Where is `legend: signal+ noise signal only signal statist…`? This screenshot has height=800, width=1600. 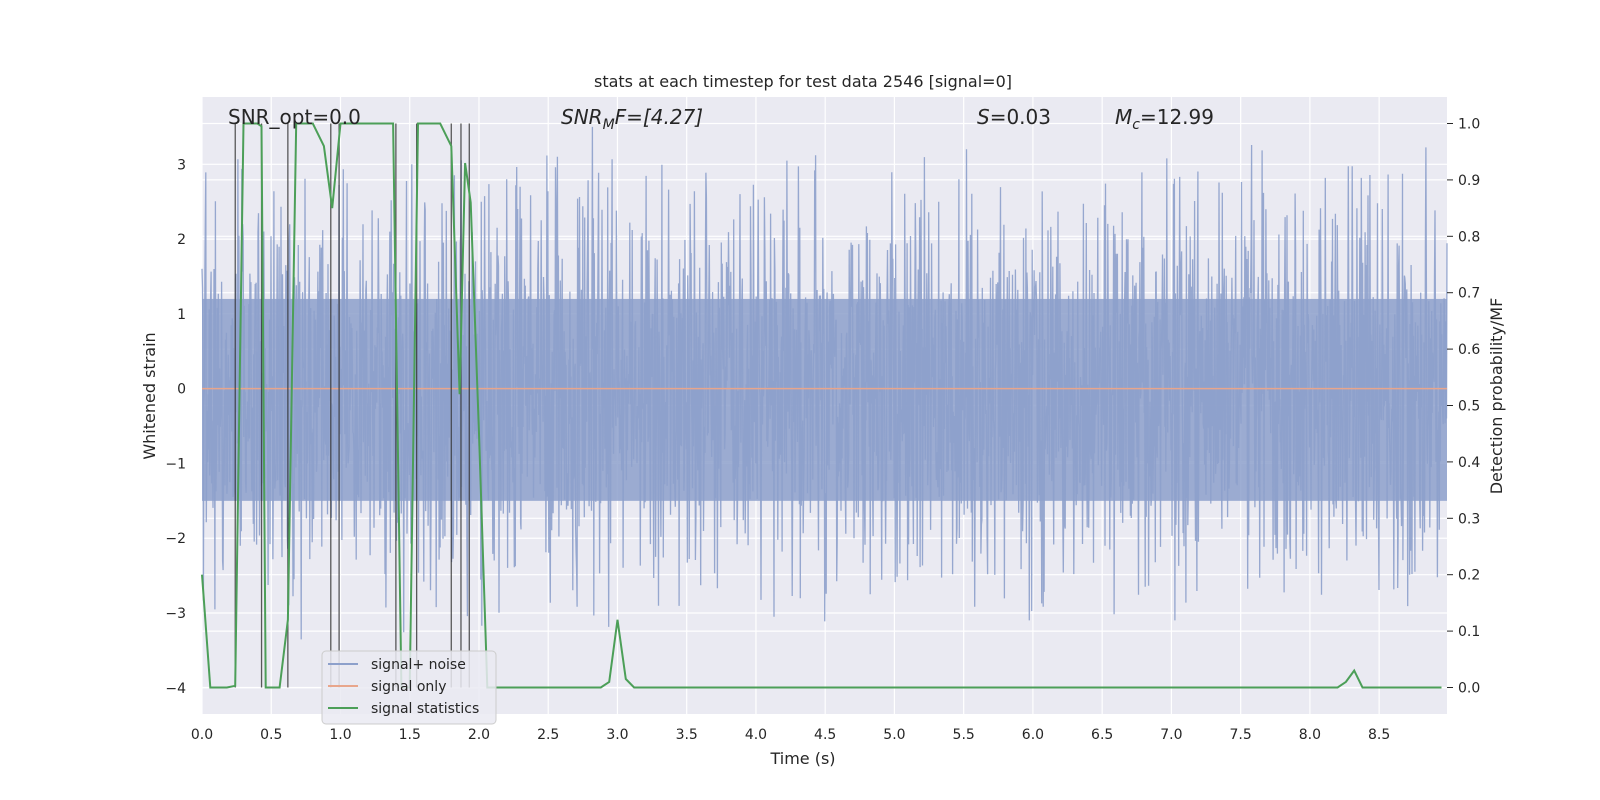
legend: signal+ noise signal only signal statist… is located at coordinates (409, 687).